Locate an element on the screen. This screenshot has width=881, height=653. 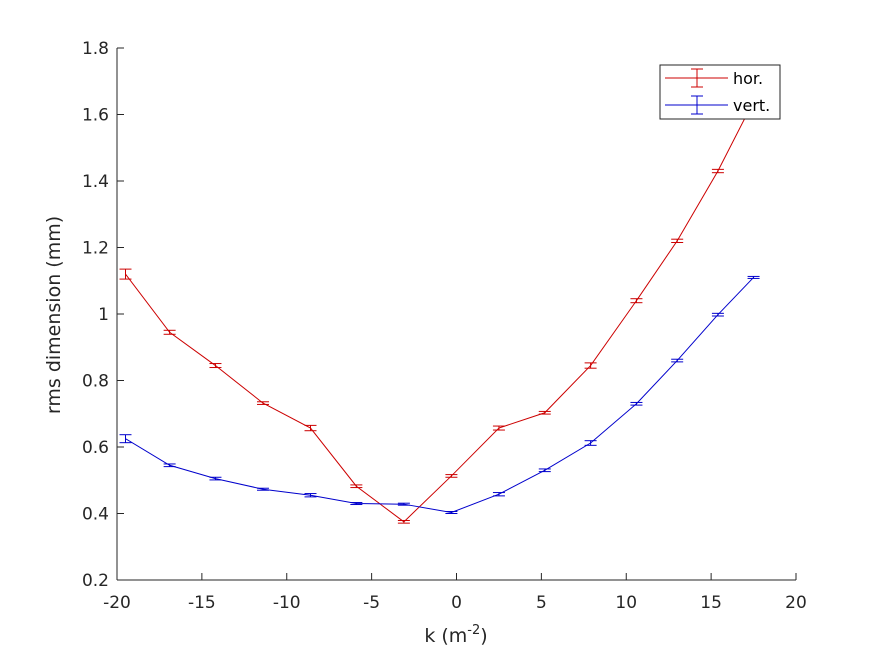
x-tick-label: 20 is located at coordinates (796, 603).